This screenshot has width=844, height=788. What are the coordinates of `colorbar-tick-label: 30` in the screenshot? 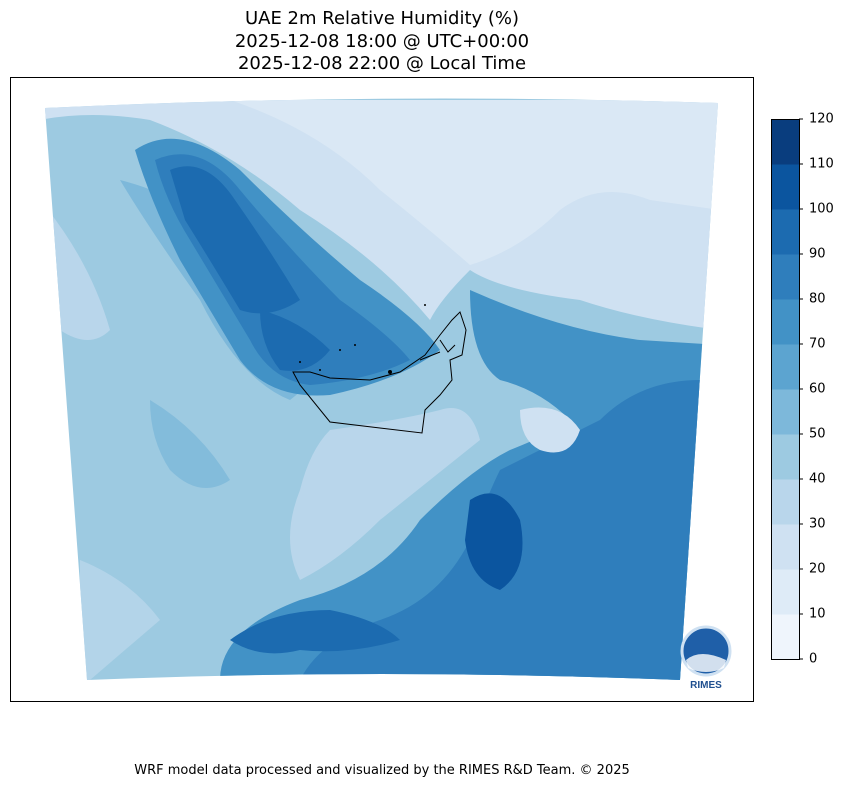 It's located at (817, 524).